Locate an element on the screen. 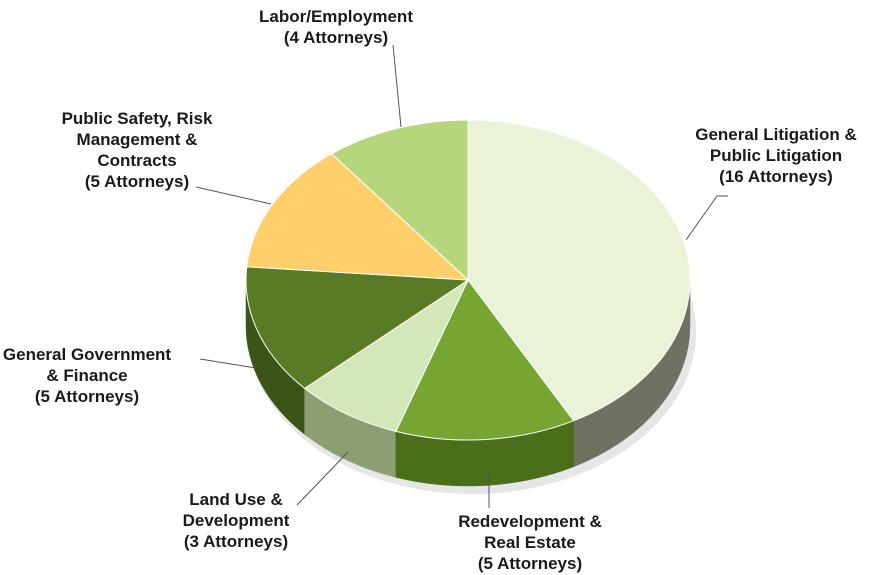  slice-label: General Government & Finance (5 Attorneys) is located at coordinates (87, 375).